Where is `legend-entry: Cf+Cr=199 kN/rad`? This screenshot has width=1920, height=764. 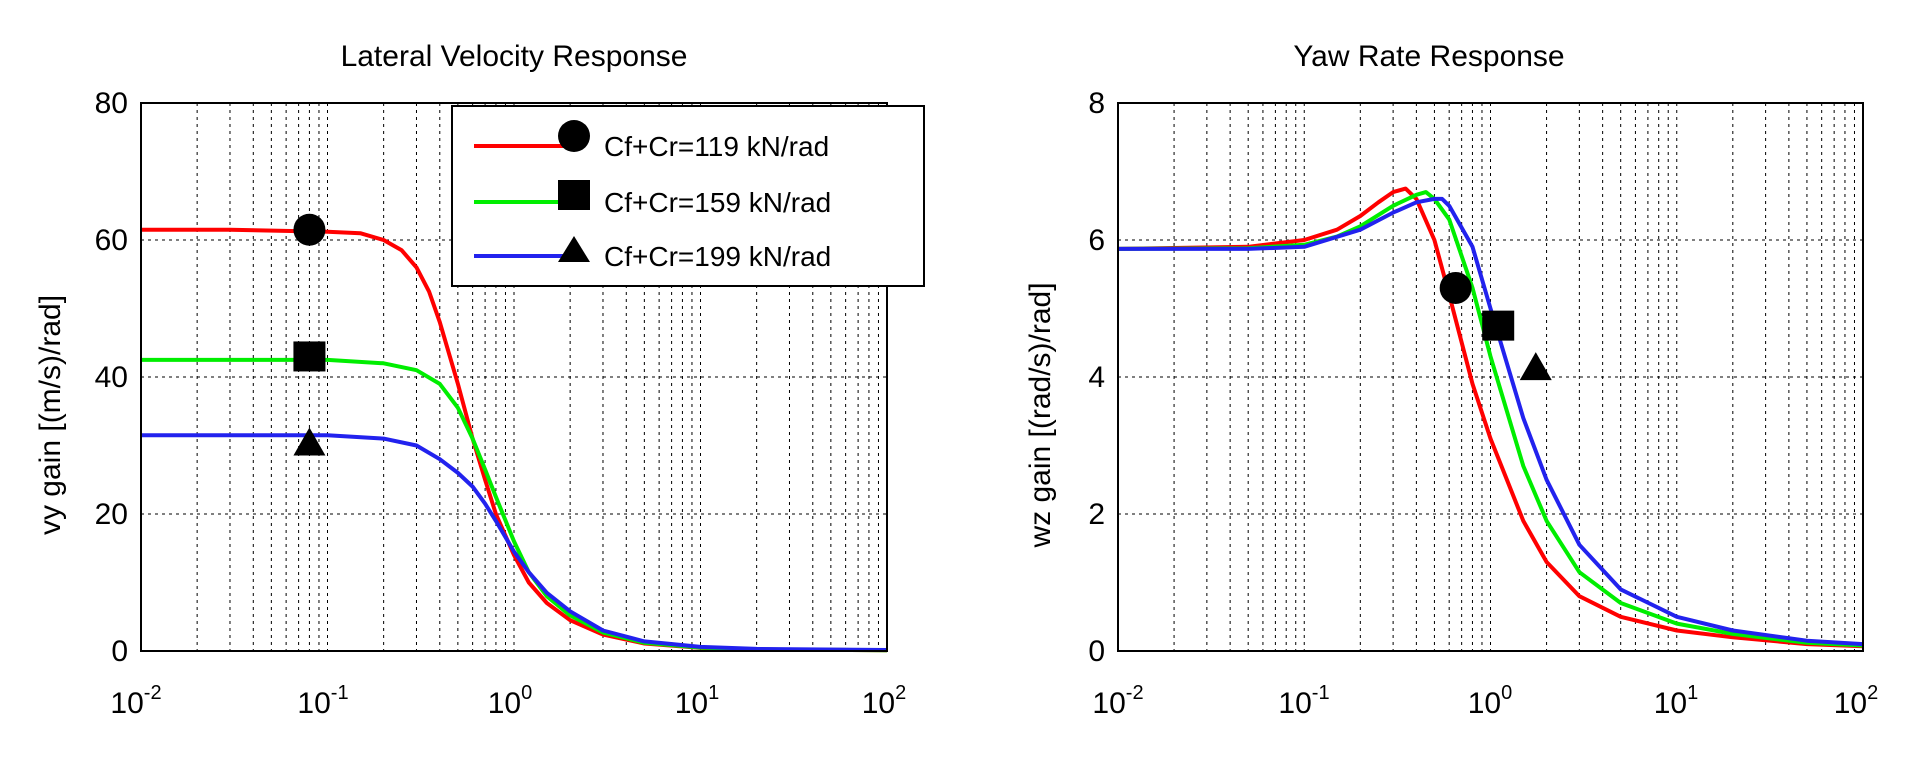
legend-entry: Cf+Cr=199 kN/rad is located at coordinates (652, 254).